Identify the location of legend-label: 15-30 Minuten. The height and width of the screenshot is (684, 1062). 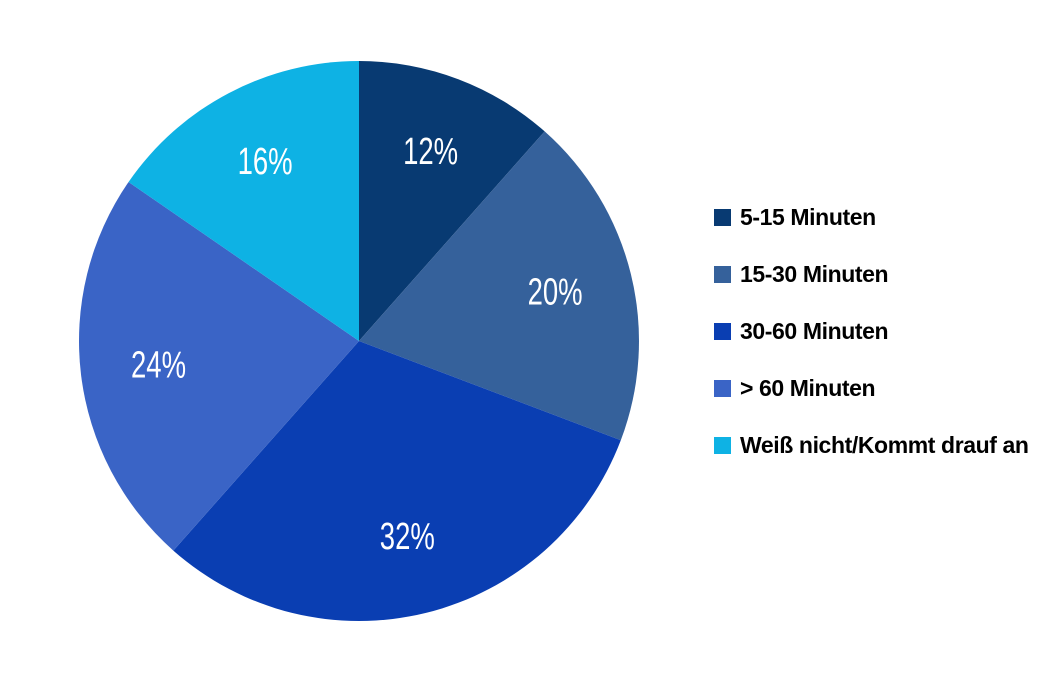
(814, 274).